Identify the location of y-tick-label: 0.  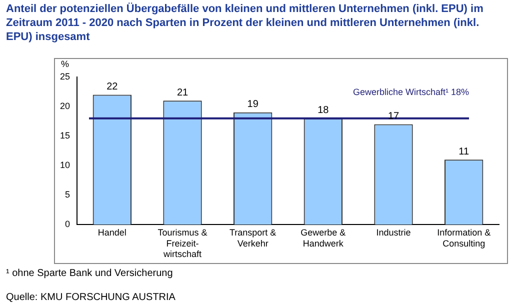
(67, 224).